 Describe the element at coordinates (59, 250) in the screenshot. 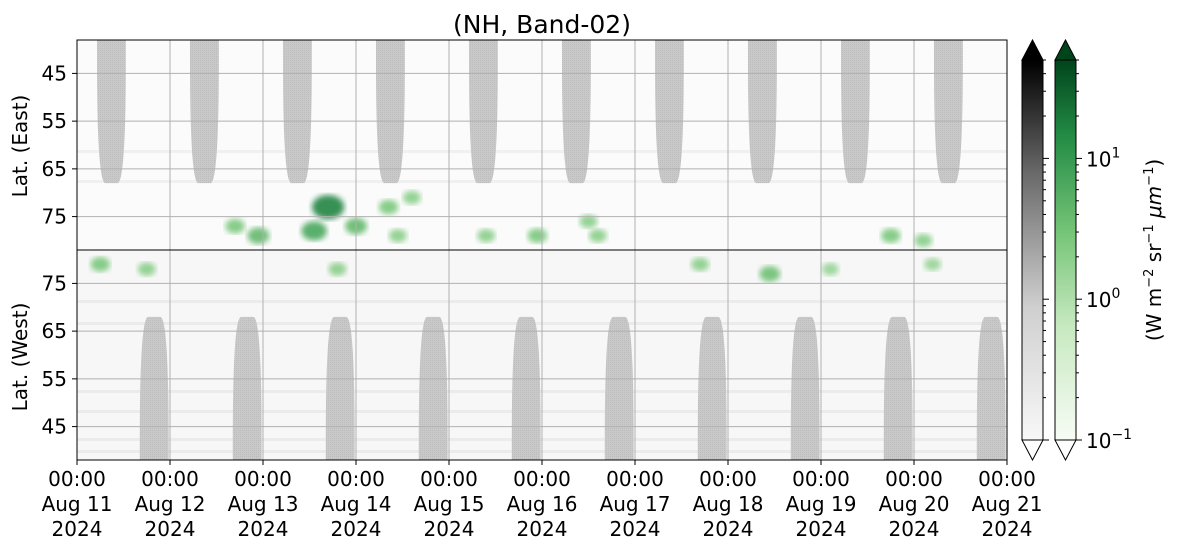

I see `y-ticks: 45 55 65 75 75 65 55 45` at that location.